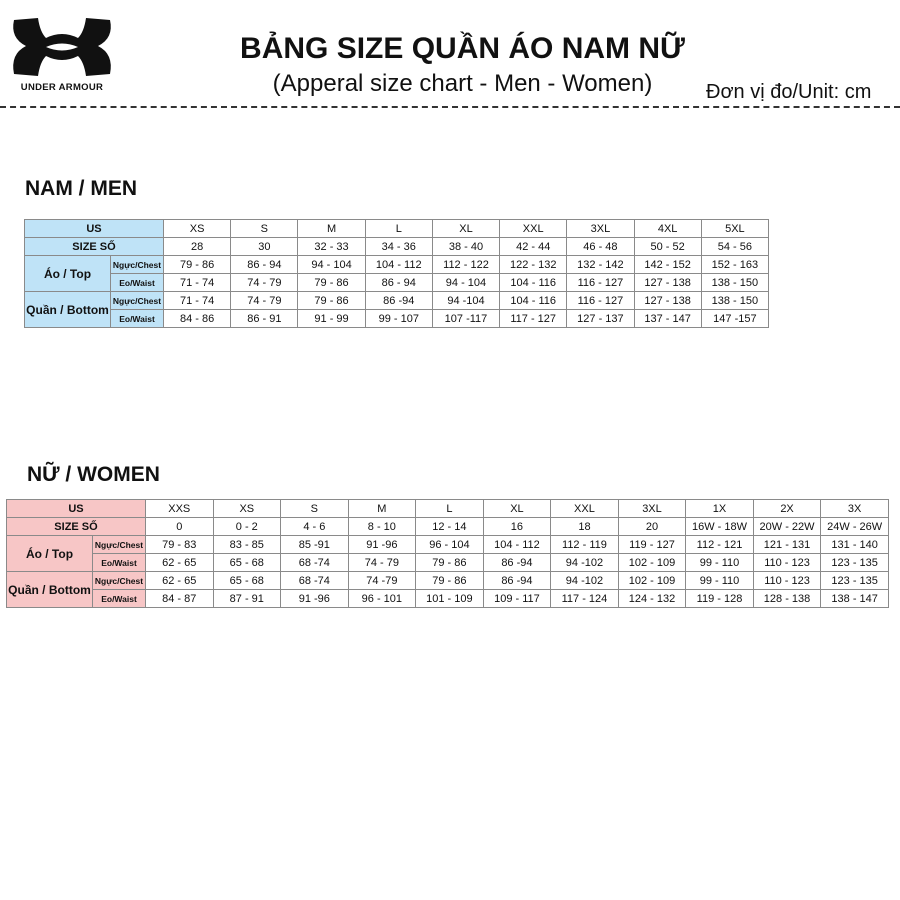 The height and width of the screenshot is (900, 900). Describe the element at coordinates (584, 598) in the screenshot. I see `size-value-cell: 117 - 124` at that location.